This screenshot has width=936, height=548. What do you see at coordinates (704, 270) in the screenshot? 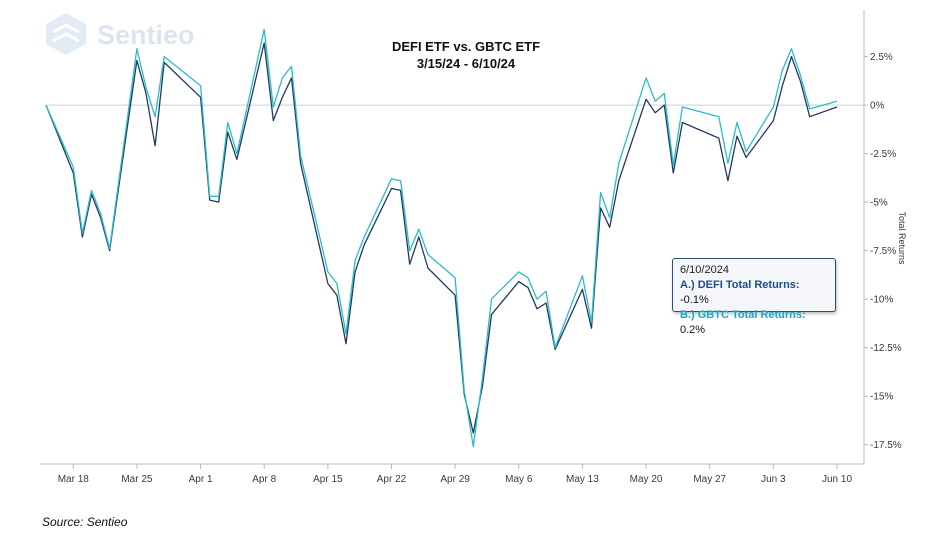
I see `tooltip-date: 6/10/2024` at bounding box center [704, 270].